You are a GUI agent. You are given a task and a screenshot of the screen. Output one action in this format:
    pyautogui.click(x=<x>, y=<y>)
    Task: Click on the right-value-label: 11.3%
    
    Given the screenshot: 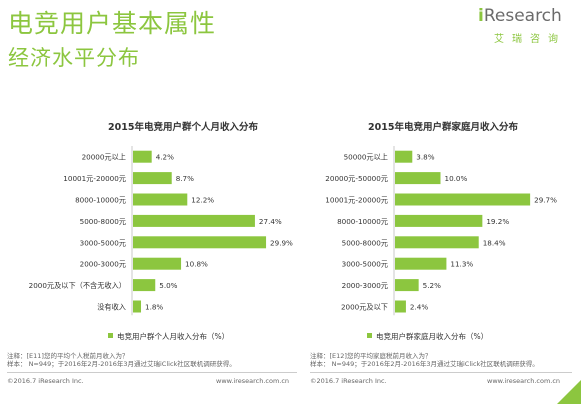 What is the action you would take?
    pyautogui.click(x=461, y=264)
    